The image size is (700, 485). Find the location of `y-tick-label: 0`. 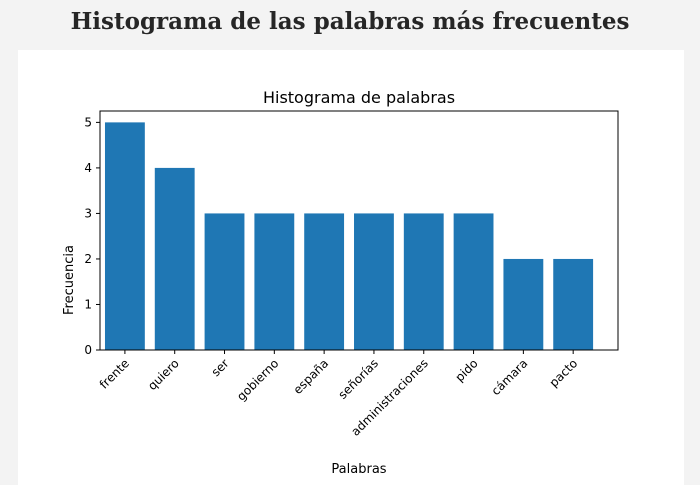

y-tick-label: 0 is located at coordinates (88, 350).